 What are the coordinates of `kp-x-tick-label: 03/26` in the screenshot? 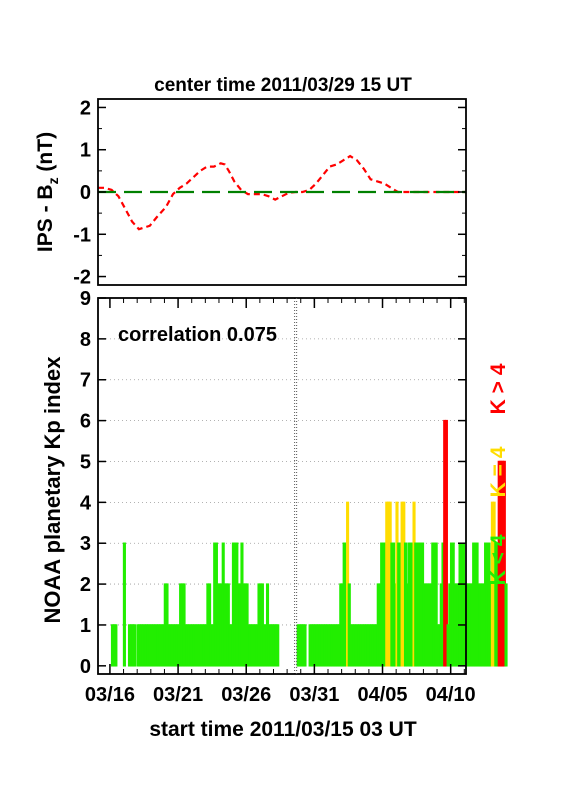 It's located at (246, 695).